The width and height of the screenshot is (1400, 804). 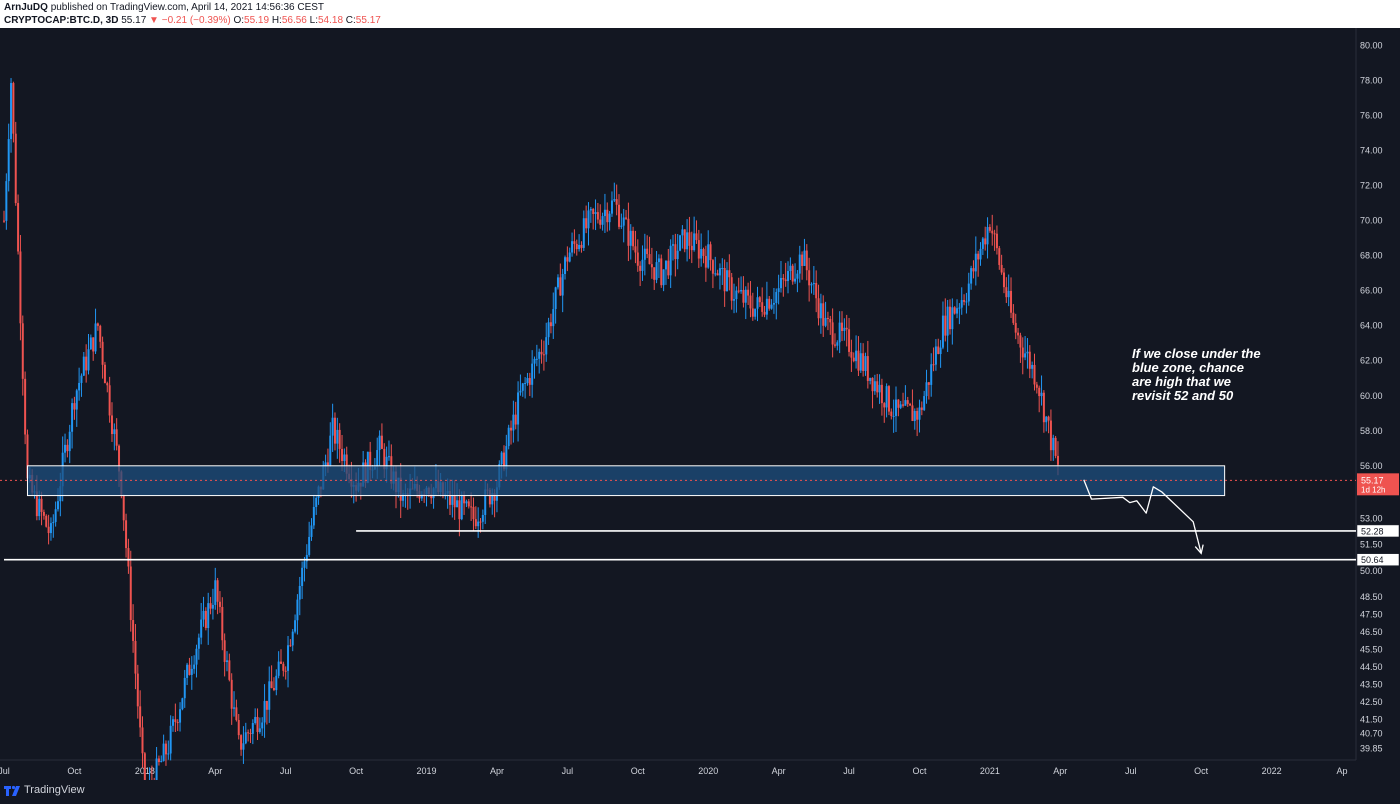 I want to click on price-change: −0.21 (−0.39%), so click(x=196, y=20).